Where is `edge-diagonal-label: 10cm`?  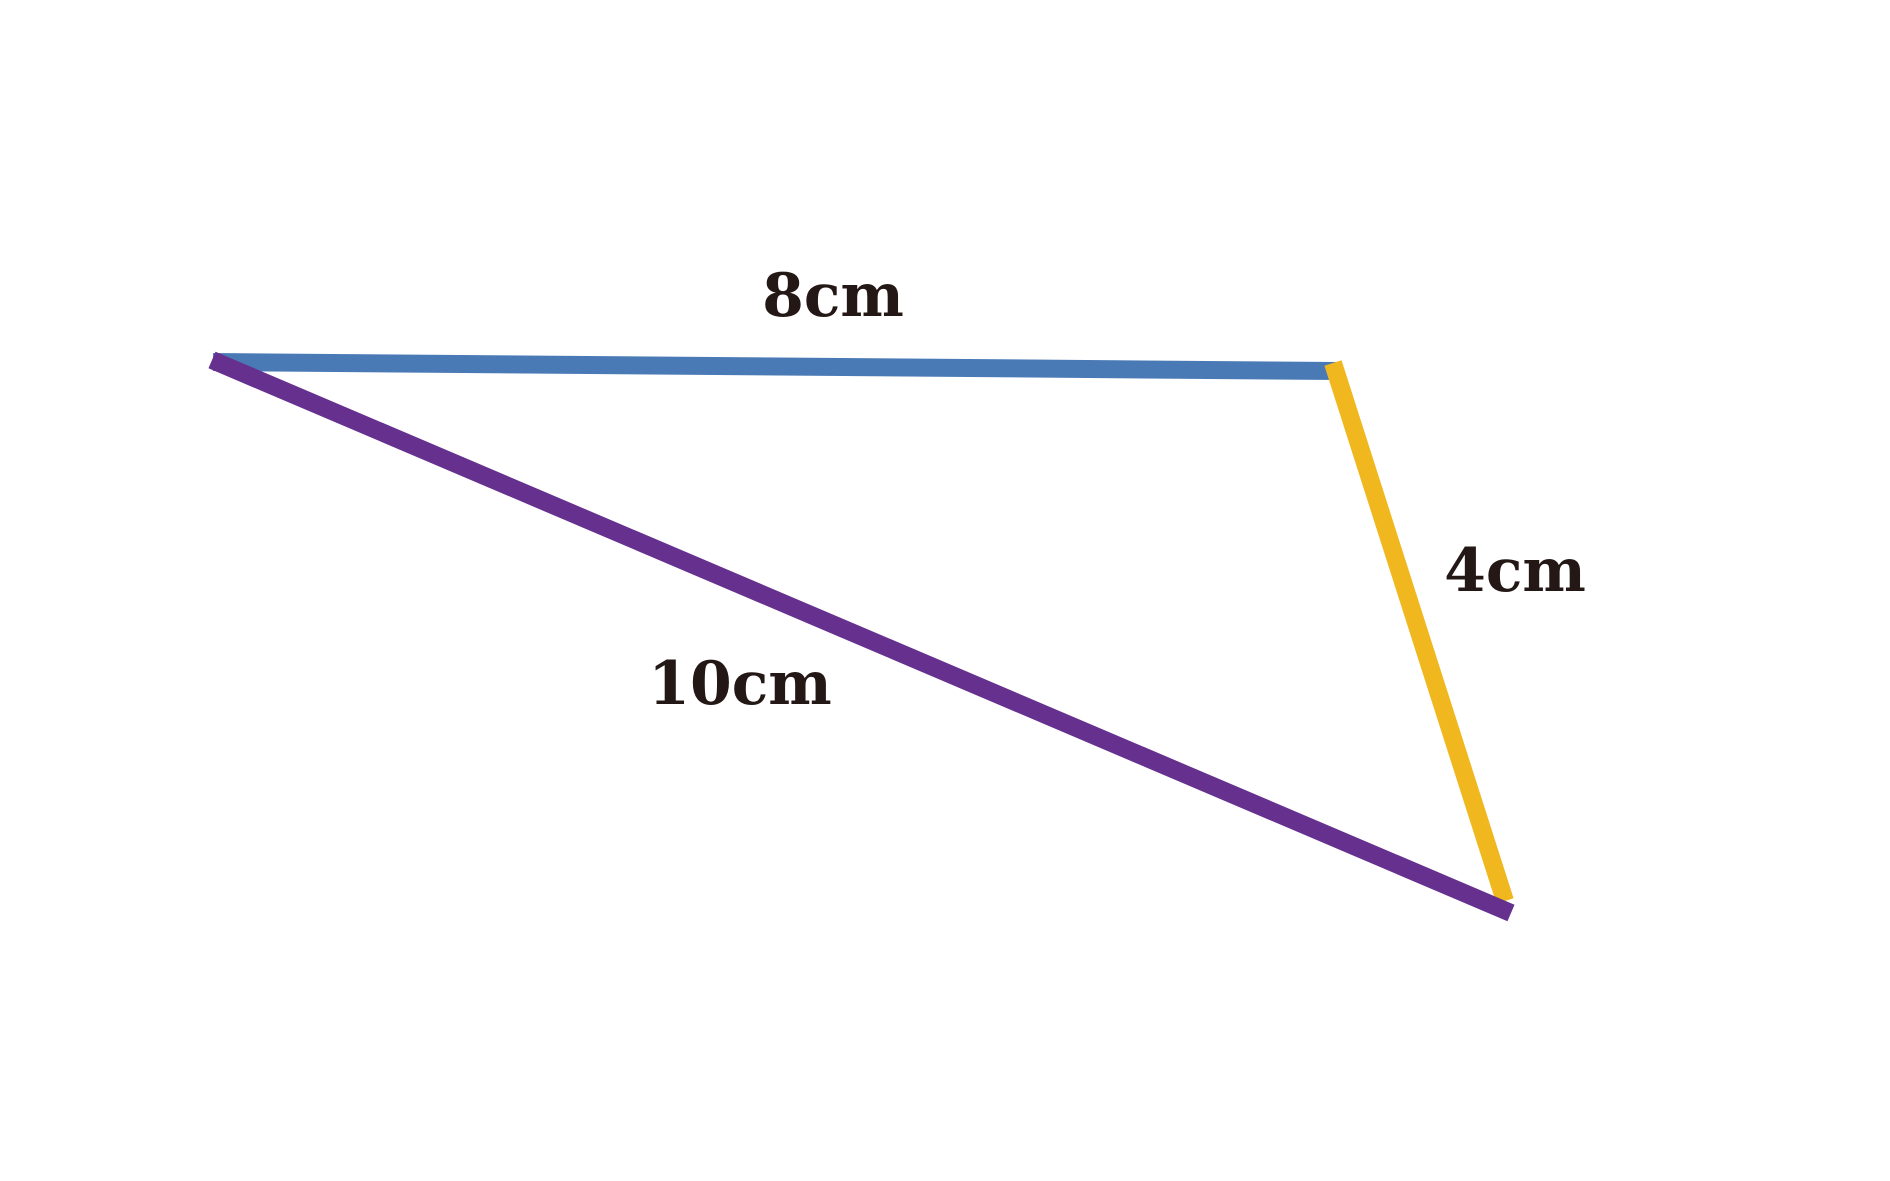
edge-diagonal-label: 10cm is located at coordinates (740, 684).